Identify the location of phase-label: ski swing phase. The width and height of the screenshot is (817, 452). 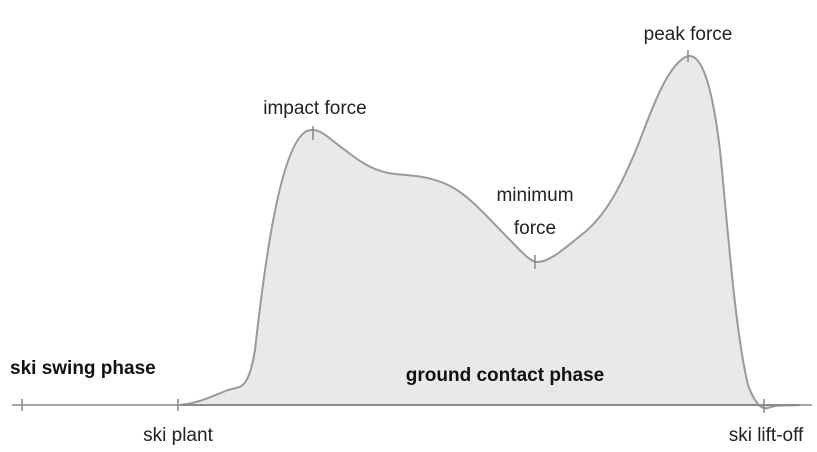
(83, 368).